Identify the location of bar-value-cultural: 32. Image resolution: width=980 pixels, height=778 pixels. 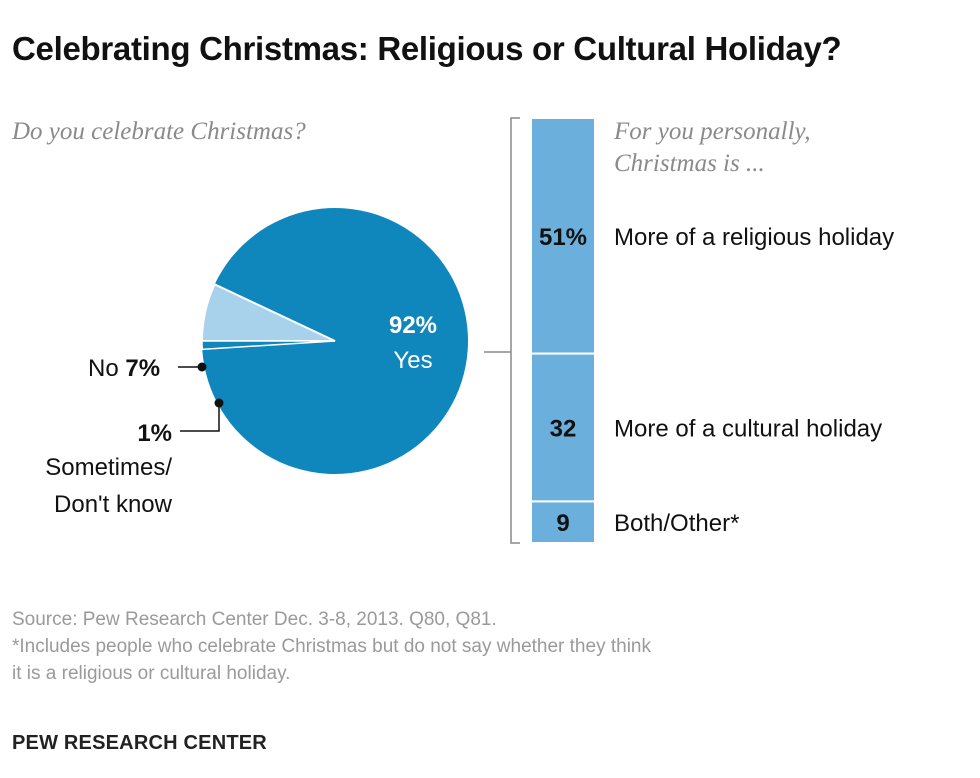
(563, 429).